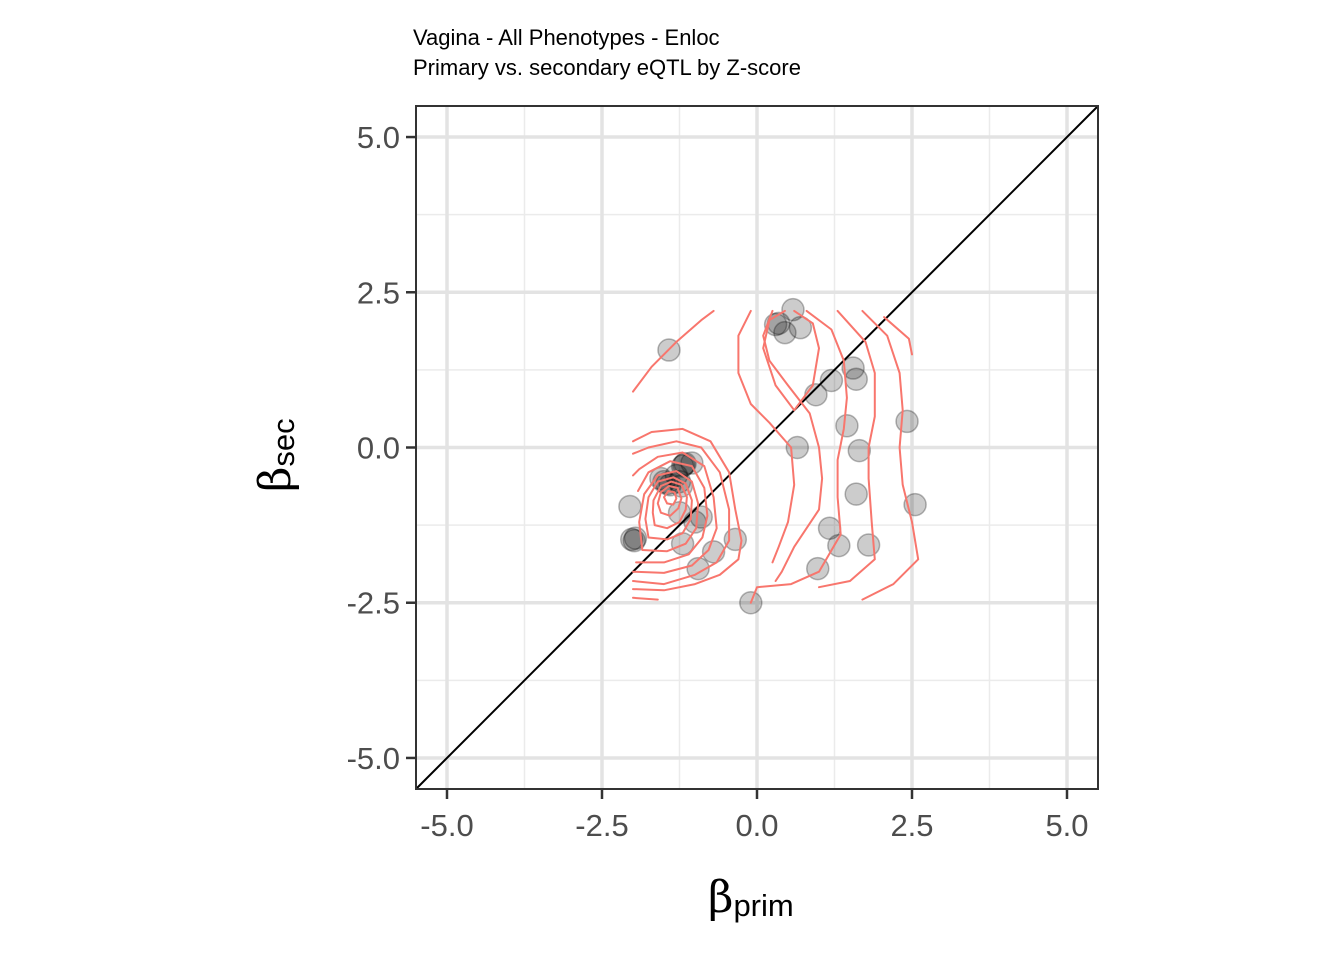  I want to click on y-axis: -5.0 -2.5 0.0 2.5 5.0, so click(381, 448).